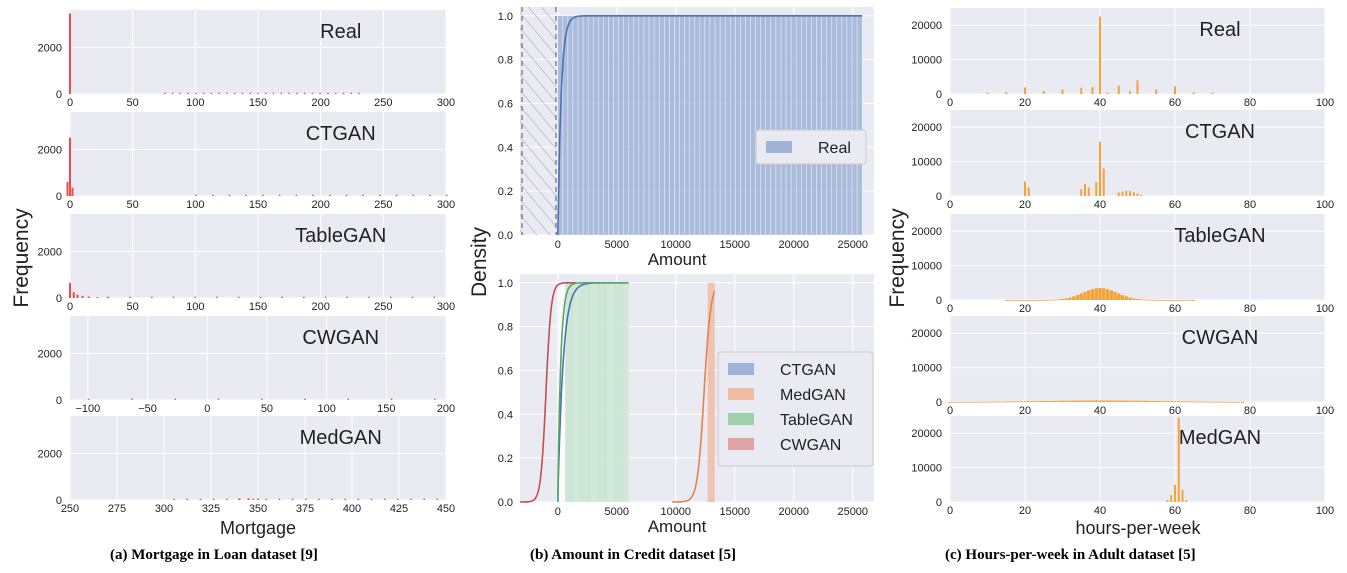  What do you see at coordinates (505, 328) in the screenshot?
I see `y-tick-label: 0.8` at bounding box center [505, 328].